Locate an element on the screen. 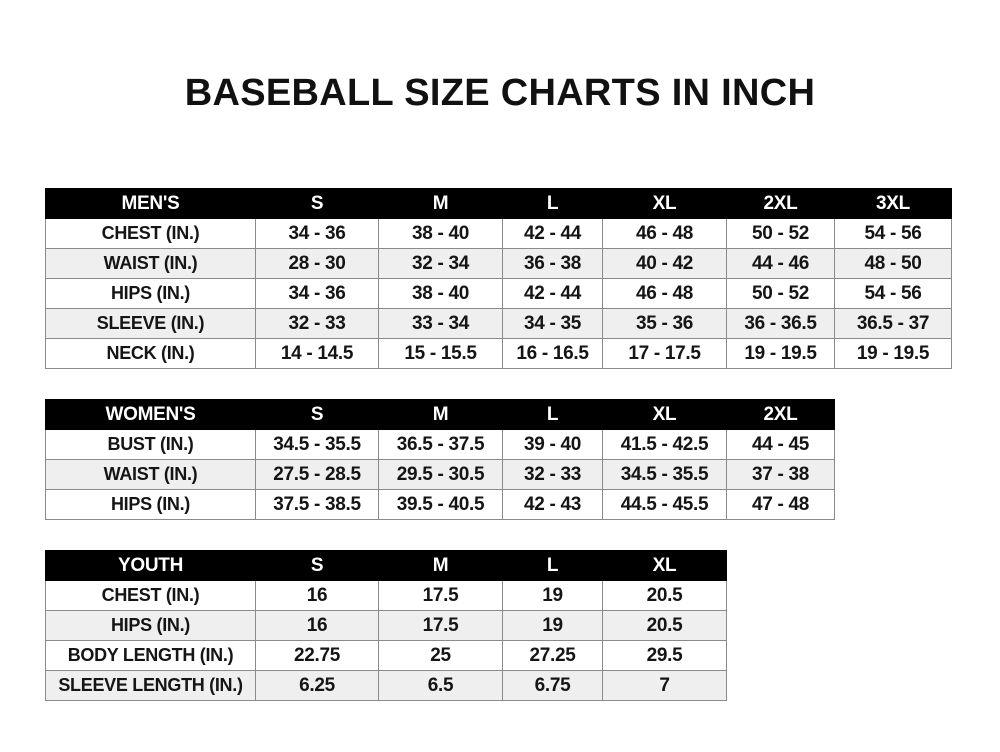  size-value-cell: 7 is located at coordinates (664, 685).